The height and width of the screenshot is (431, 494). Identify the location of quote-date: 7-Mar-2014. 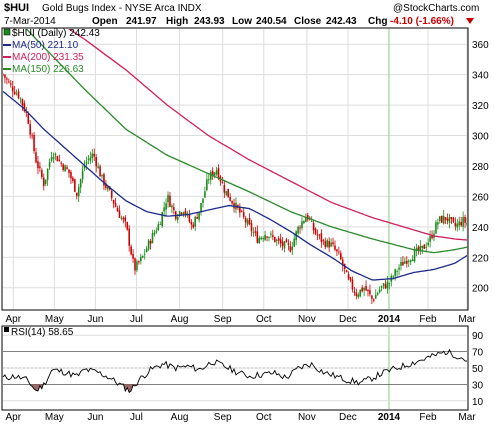
(30, 21).